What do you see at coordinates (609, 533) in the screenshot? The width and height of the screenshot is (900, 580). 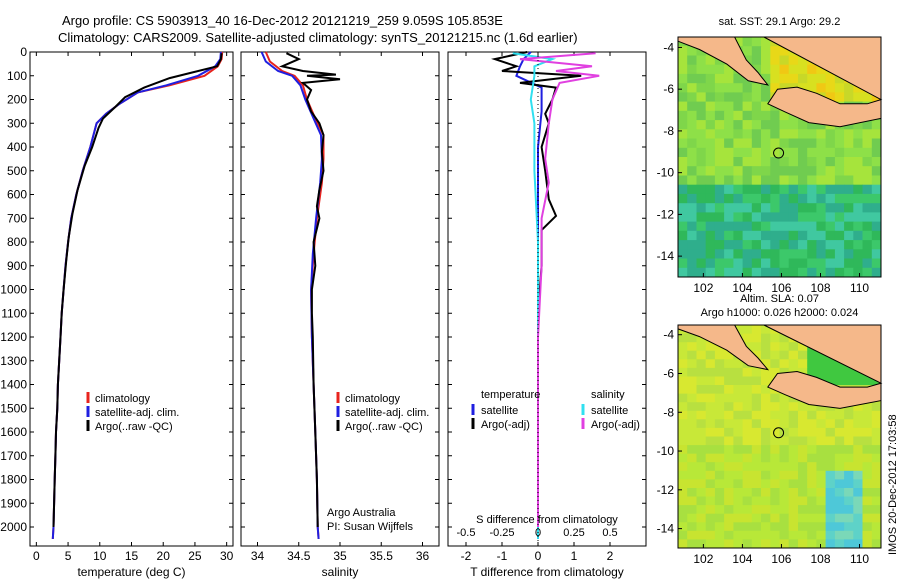 I see `x2-tick-label: 0.5` at bounding box center [609, 533].